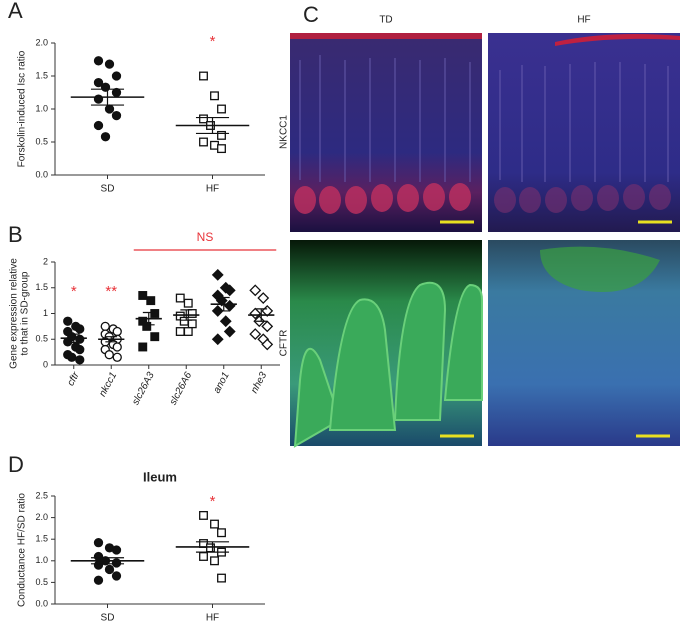  Describe the element at coordinates (160, 476) in the screenshot. I see `chart-title: Ileum` at that location.